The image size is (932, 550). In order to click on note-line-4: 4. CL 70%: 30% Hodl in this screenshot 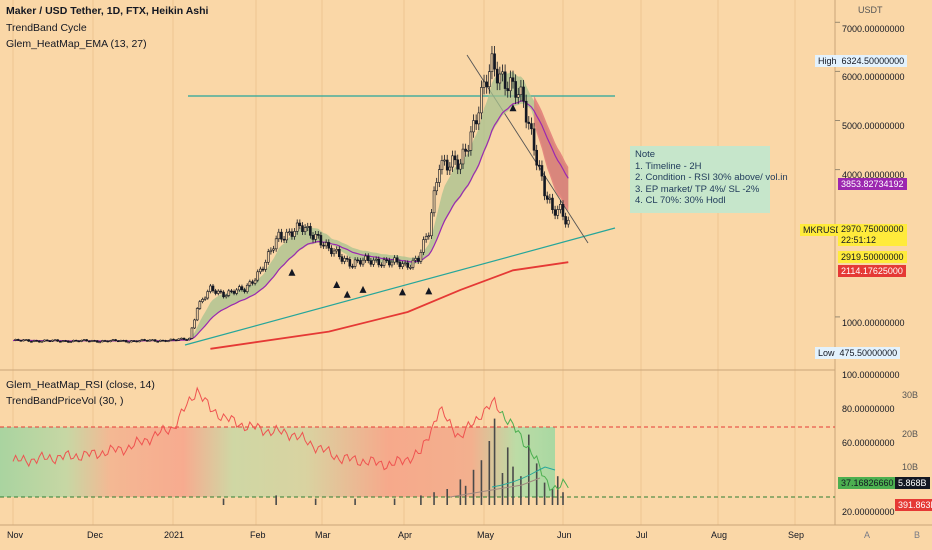, I will do `click(680, 200)`.